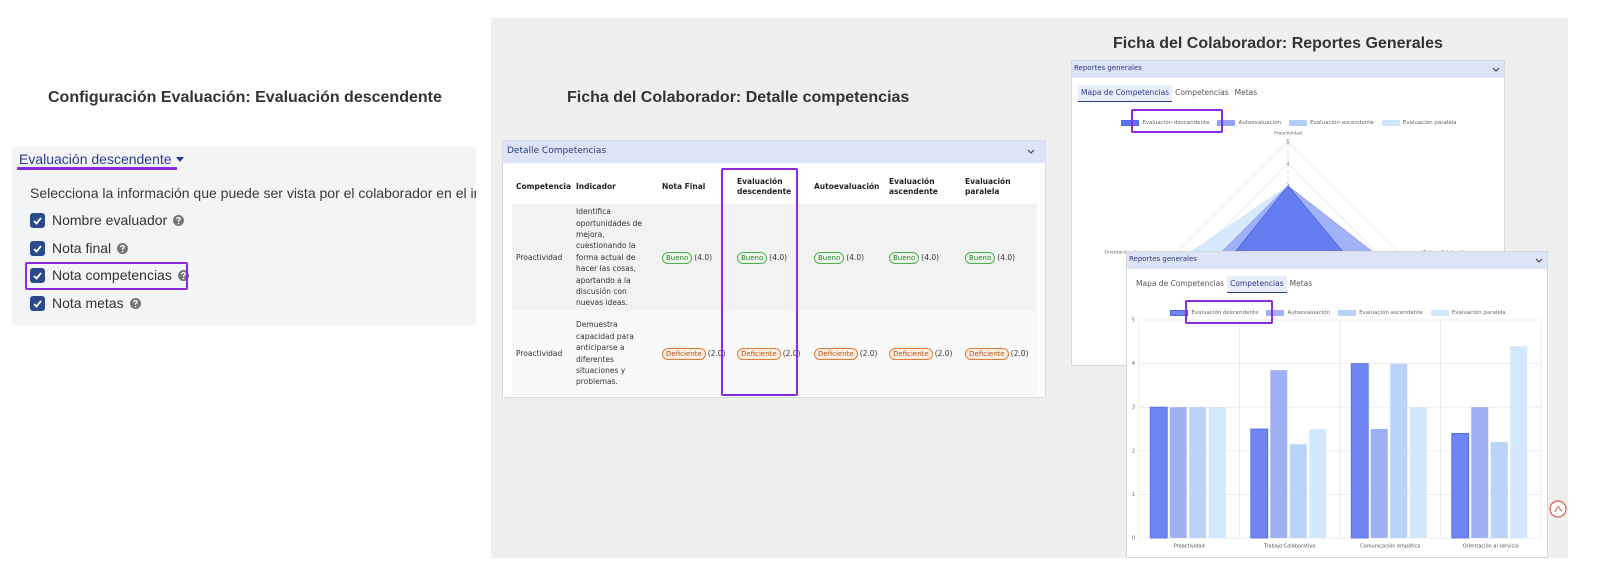  Describe the element at coordinates (1133, 495) in the screenshot. I see `y-tick-label: 1` at that location.